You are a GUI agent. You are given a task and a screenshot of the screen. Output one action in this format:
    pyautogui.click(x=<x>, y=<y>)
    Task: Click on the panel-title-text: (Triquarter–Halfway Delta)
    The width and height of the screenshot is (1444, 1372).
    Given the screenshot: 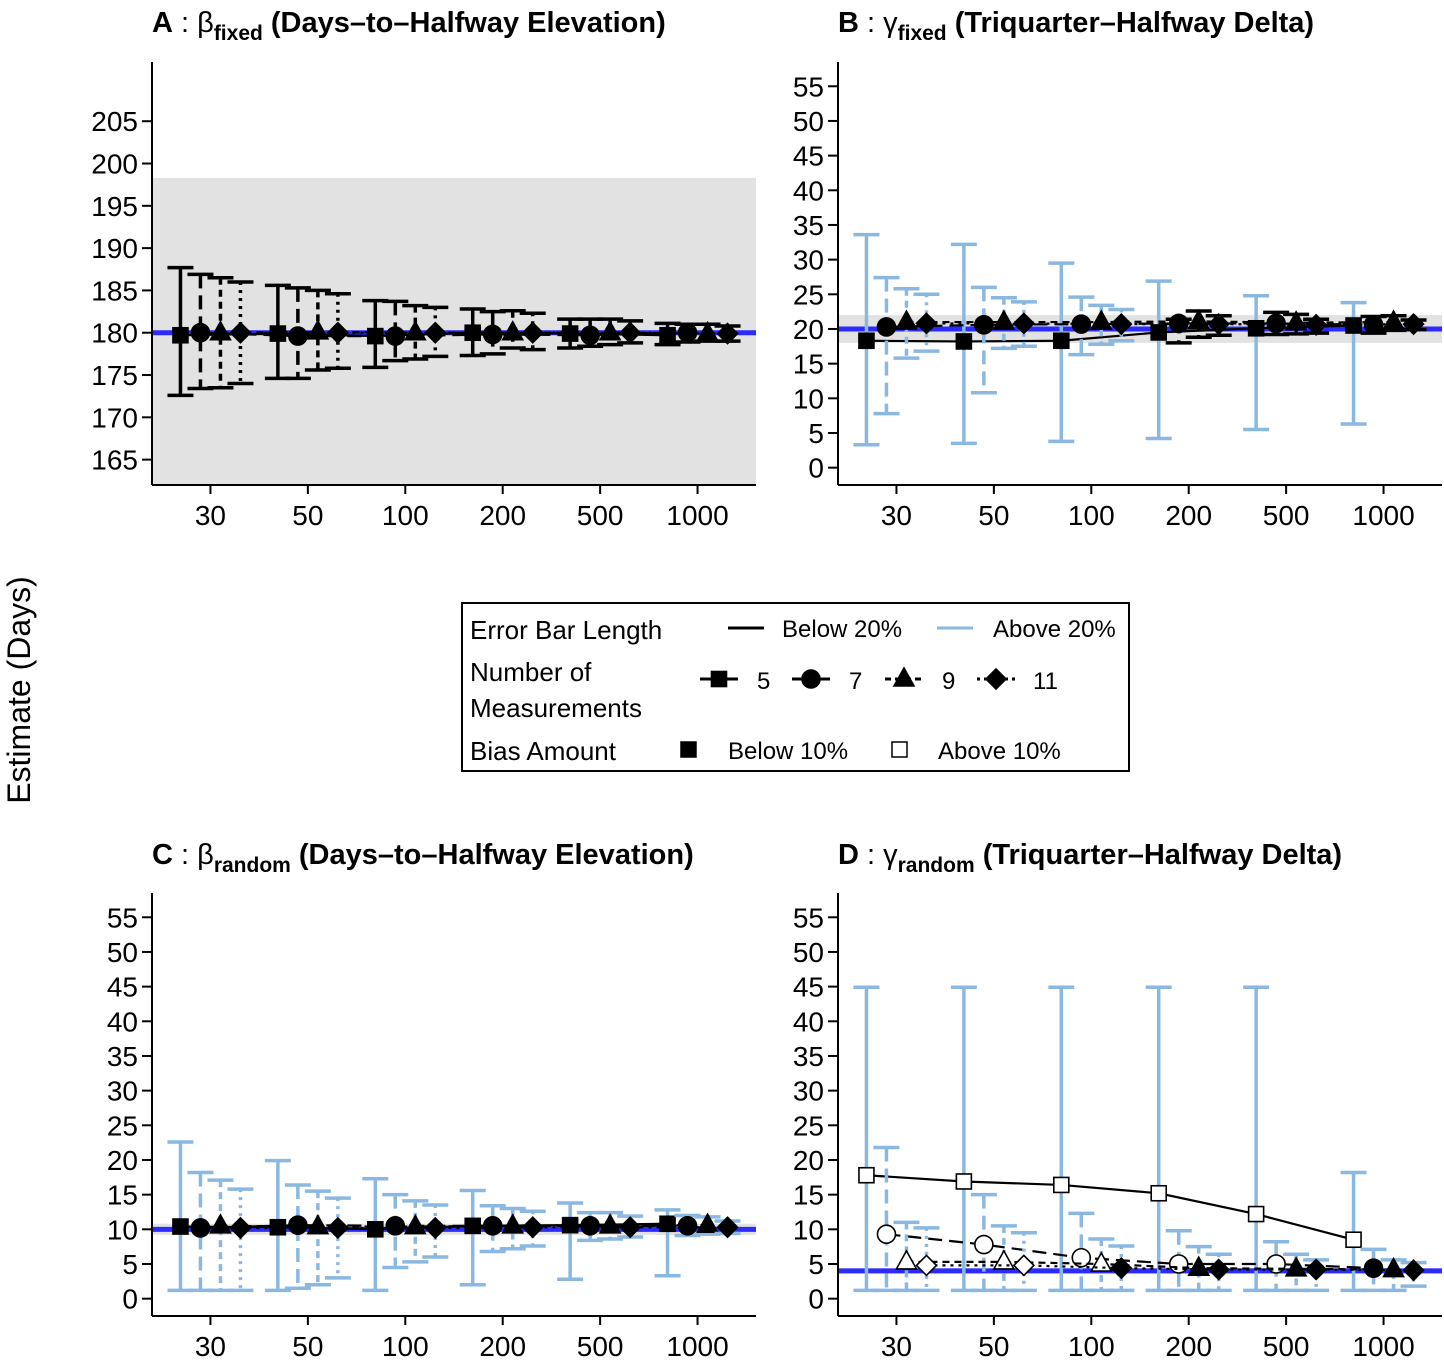 What is the action you would take?
    pyautogui.click(x=1130, y=23)
    